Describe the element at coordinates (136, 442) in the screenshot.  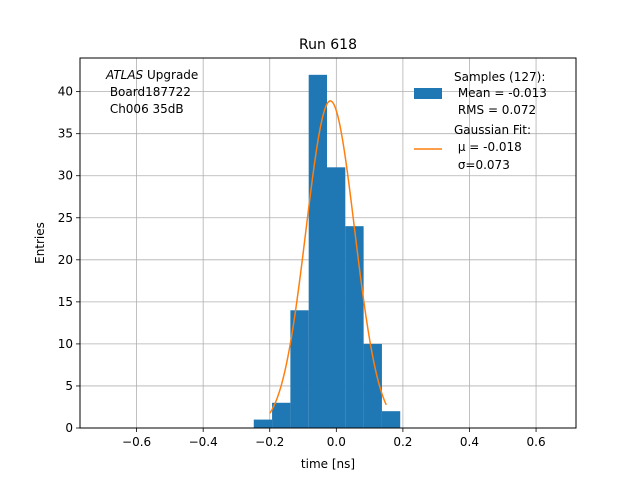
I see `x-tick-label: −0.6` at that location.